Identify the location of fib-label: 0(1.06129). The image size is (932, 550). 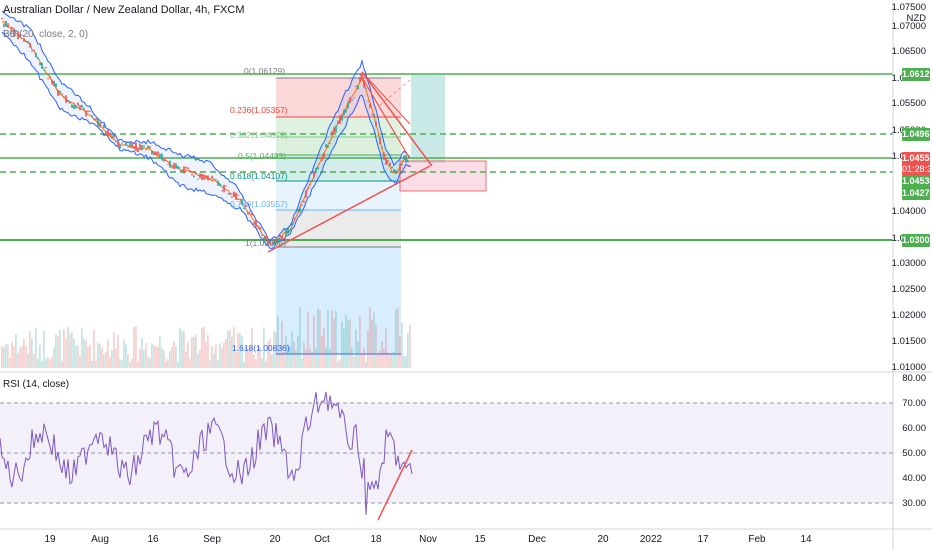
(265, 71).